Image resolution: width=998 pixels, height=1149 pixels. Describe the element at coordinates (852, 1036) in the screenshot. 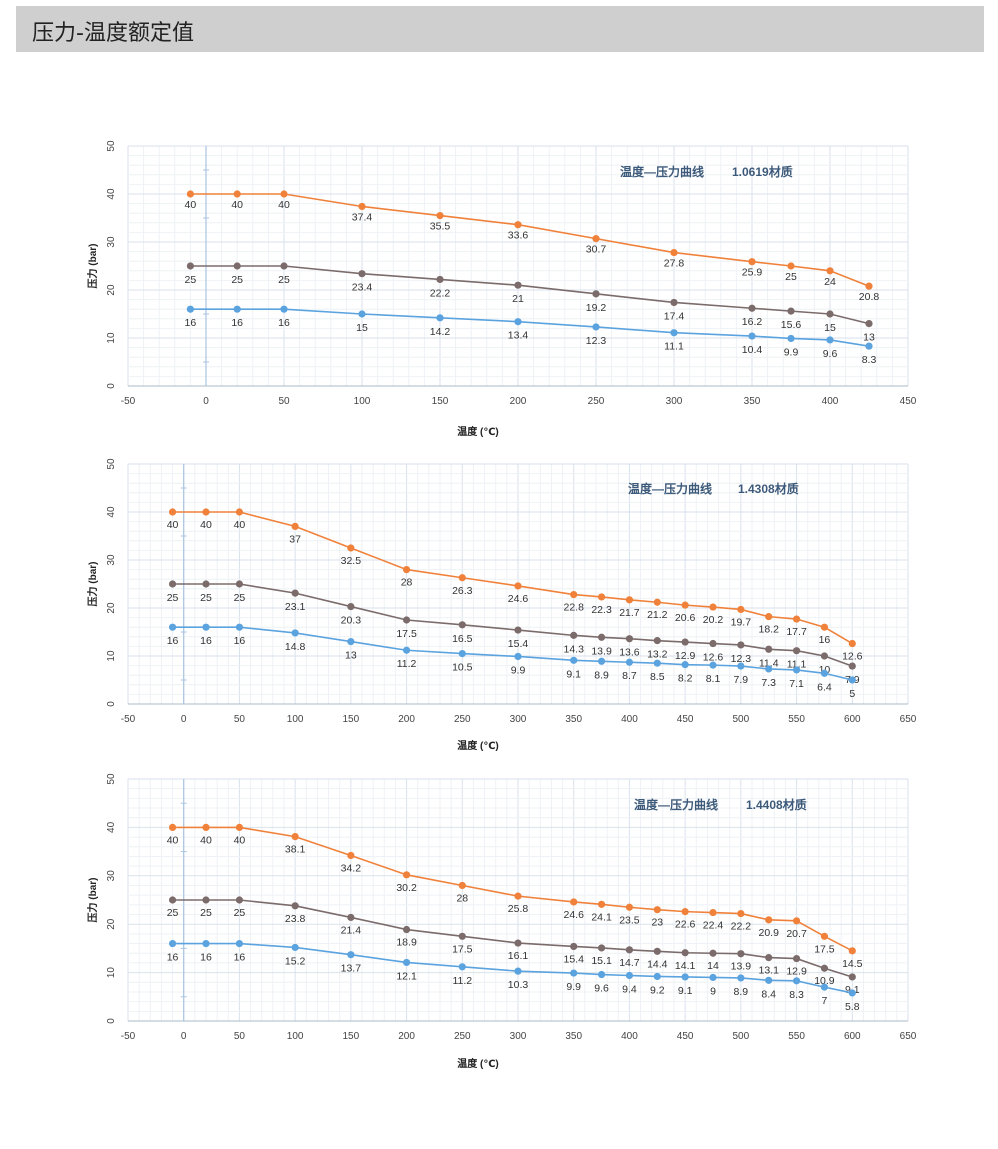

I see `x-tick-label: 600` at that location.